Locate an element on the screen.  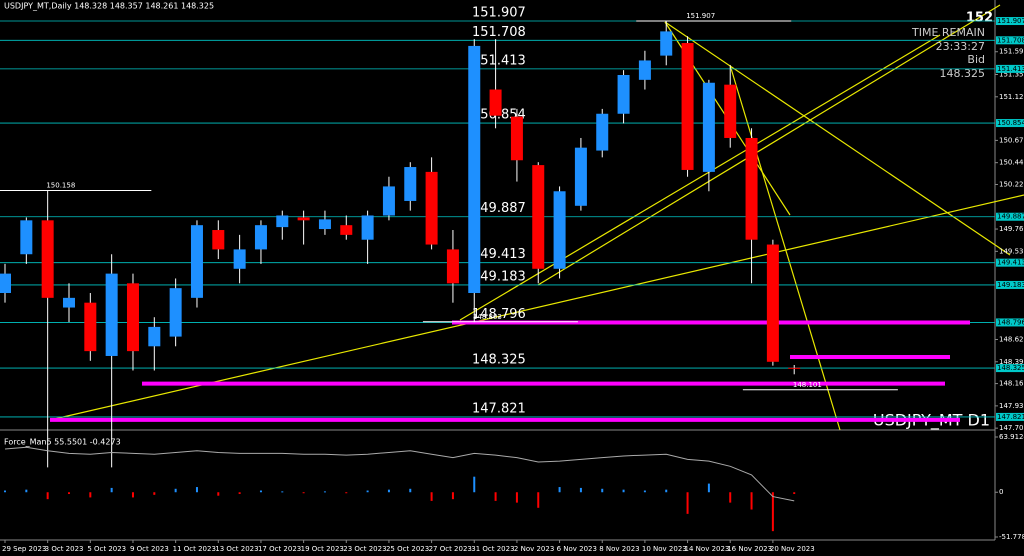
level-axis-label: 150.854 is located at coordinates (1010, 123).